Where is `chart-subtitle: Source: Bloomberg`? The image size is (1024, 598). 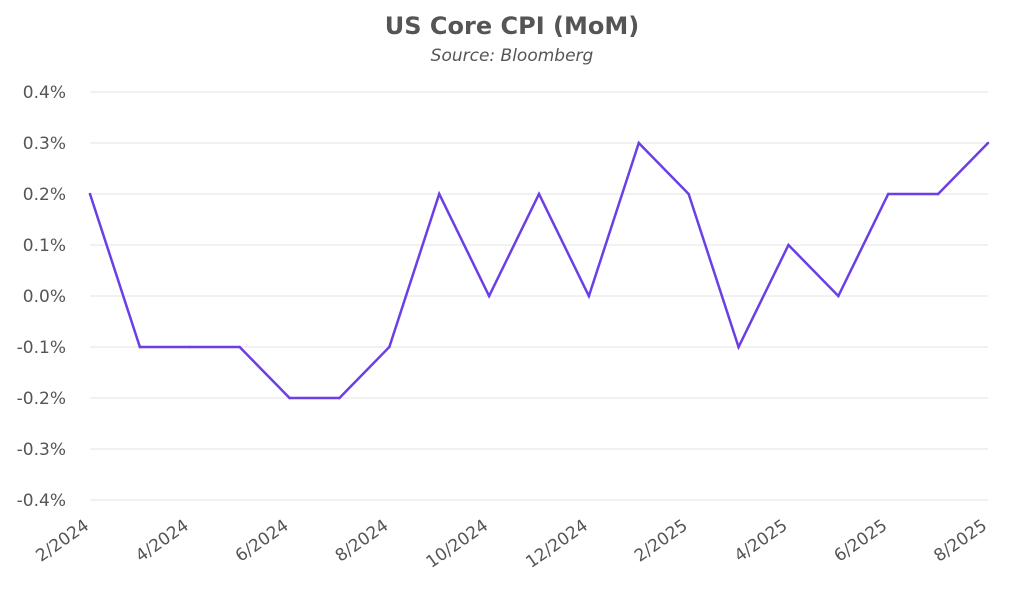 chart-subtitle: Source: Bloomberg is located at coordinates (512, 56).